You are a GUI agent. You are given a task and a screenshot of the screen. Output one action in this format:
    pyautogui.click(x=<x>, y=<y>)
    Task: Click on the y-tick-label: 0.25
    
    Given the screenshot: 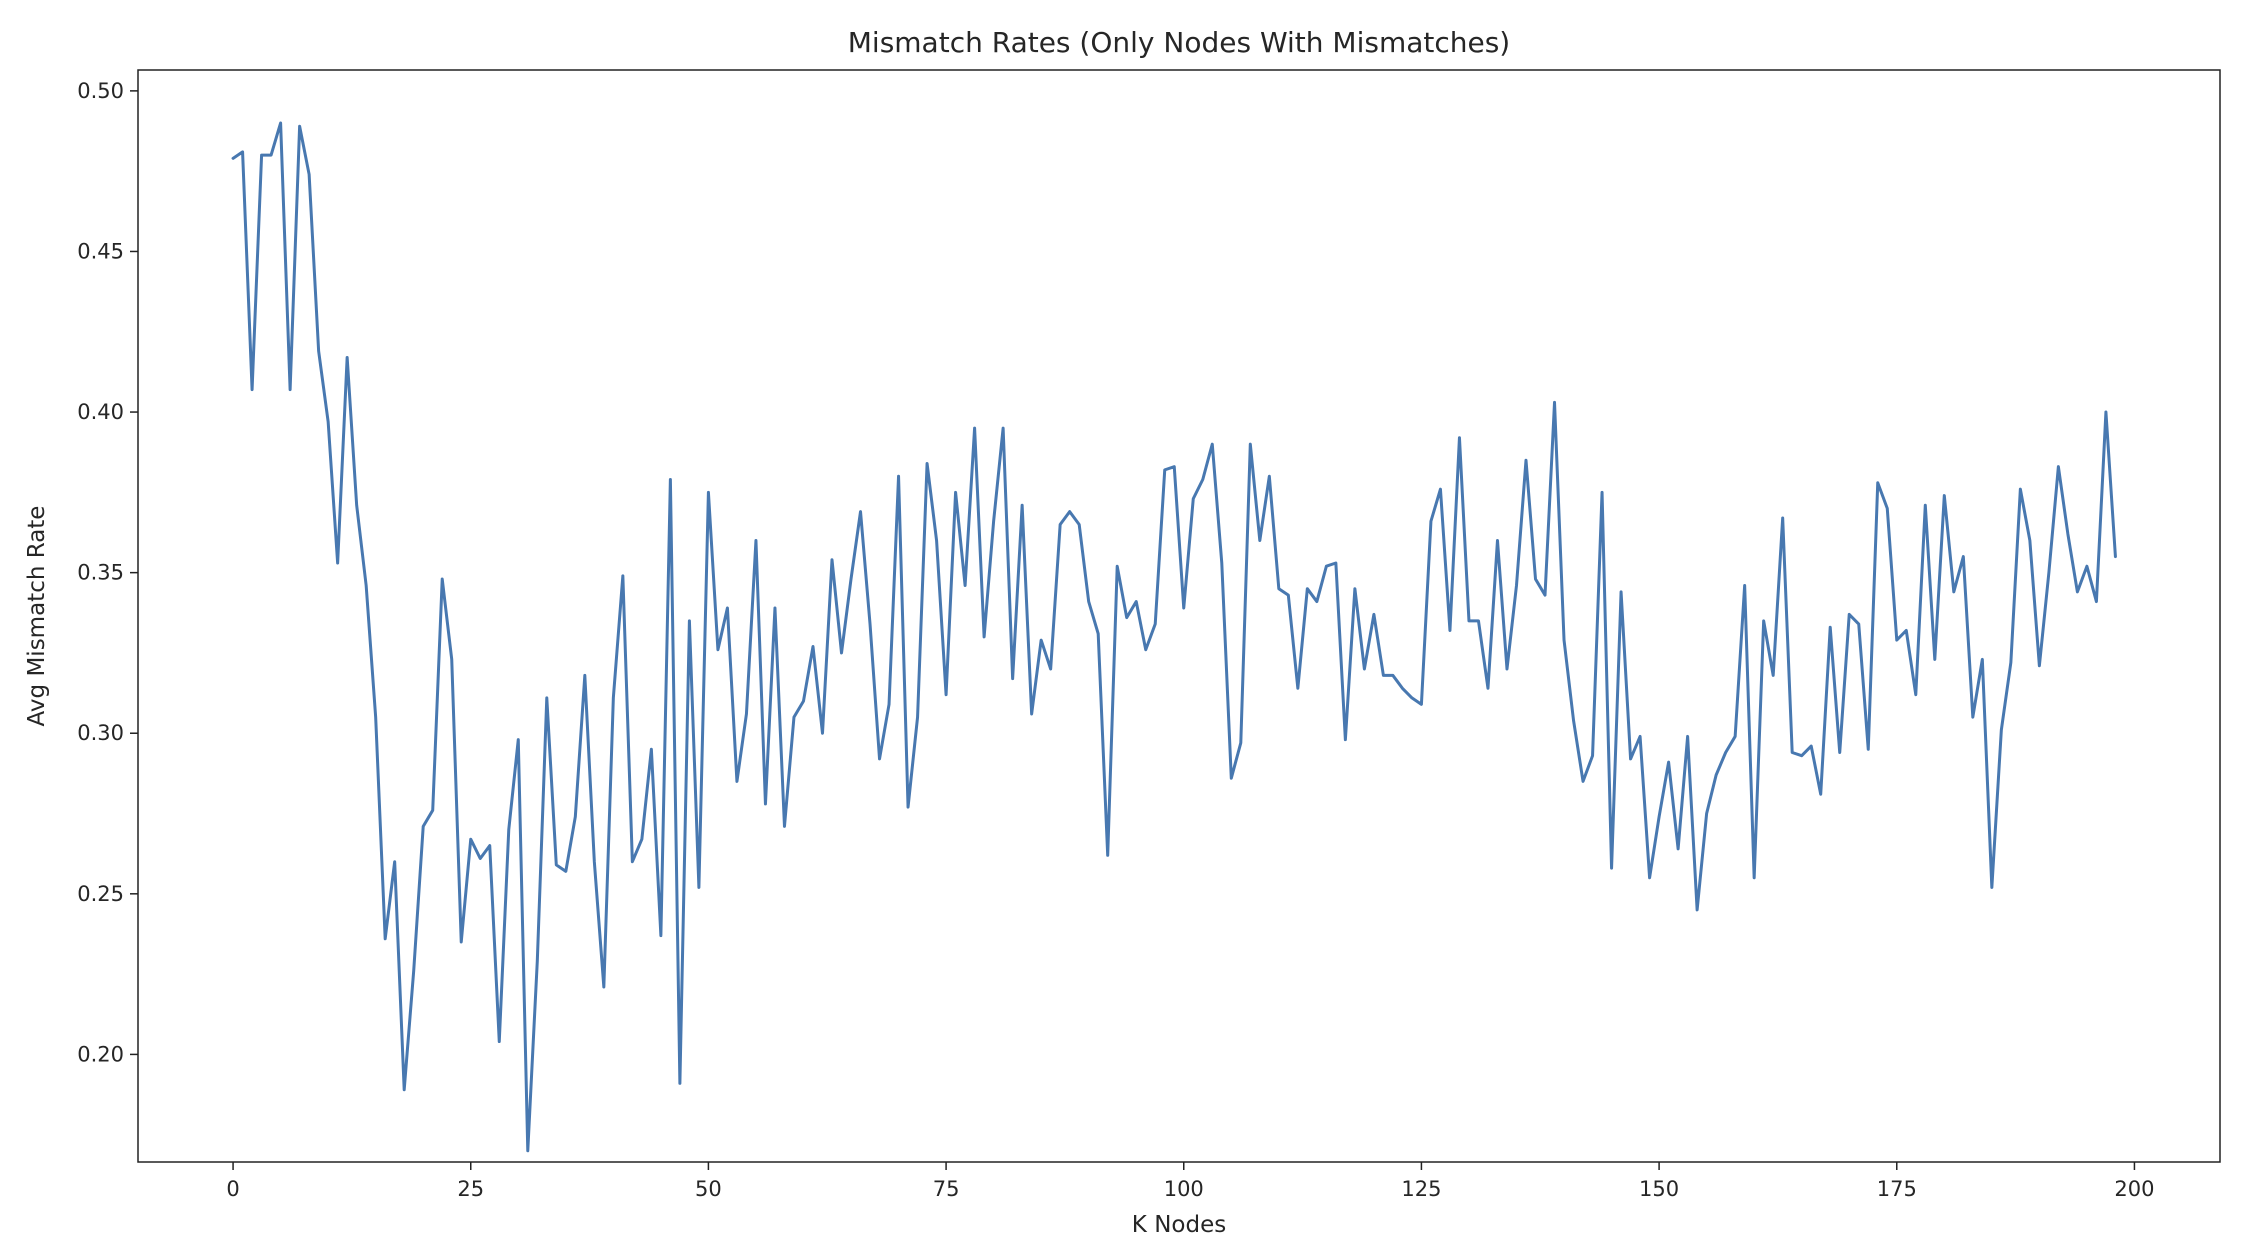 What is the action you would take?
    pyautogui.click(x=100, y=894)
    